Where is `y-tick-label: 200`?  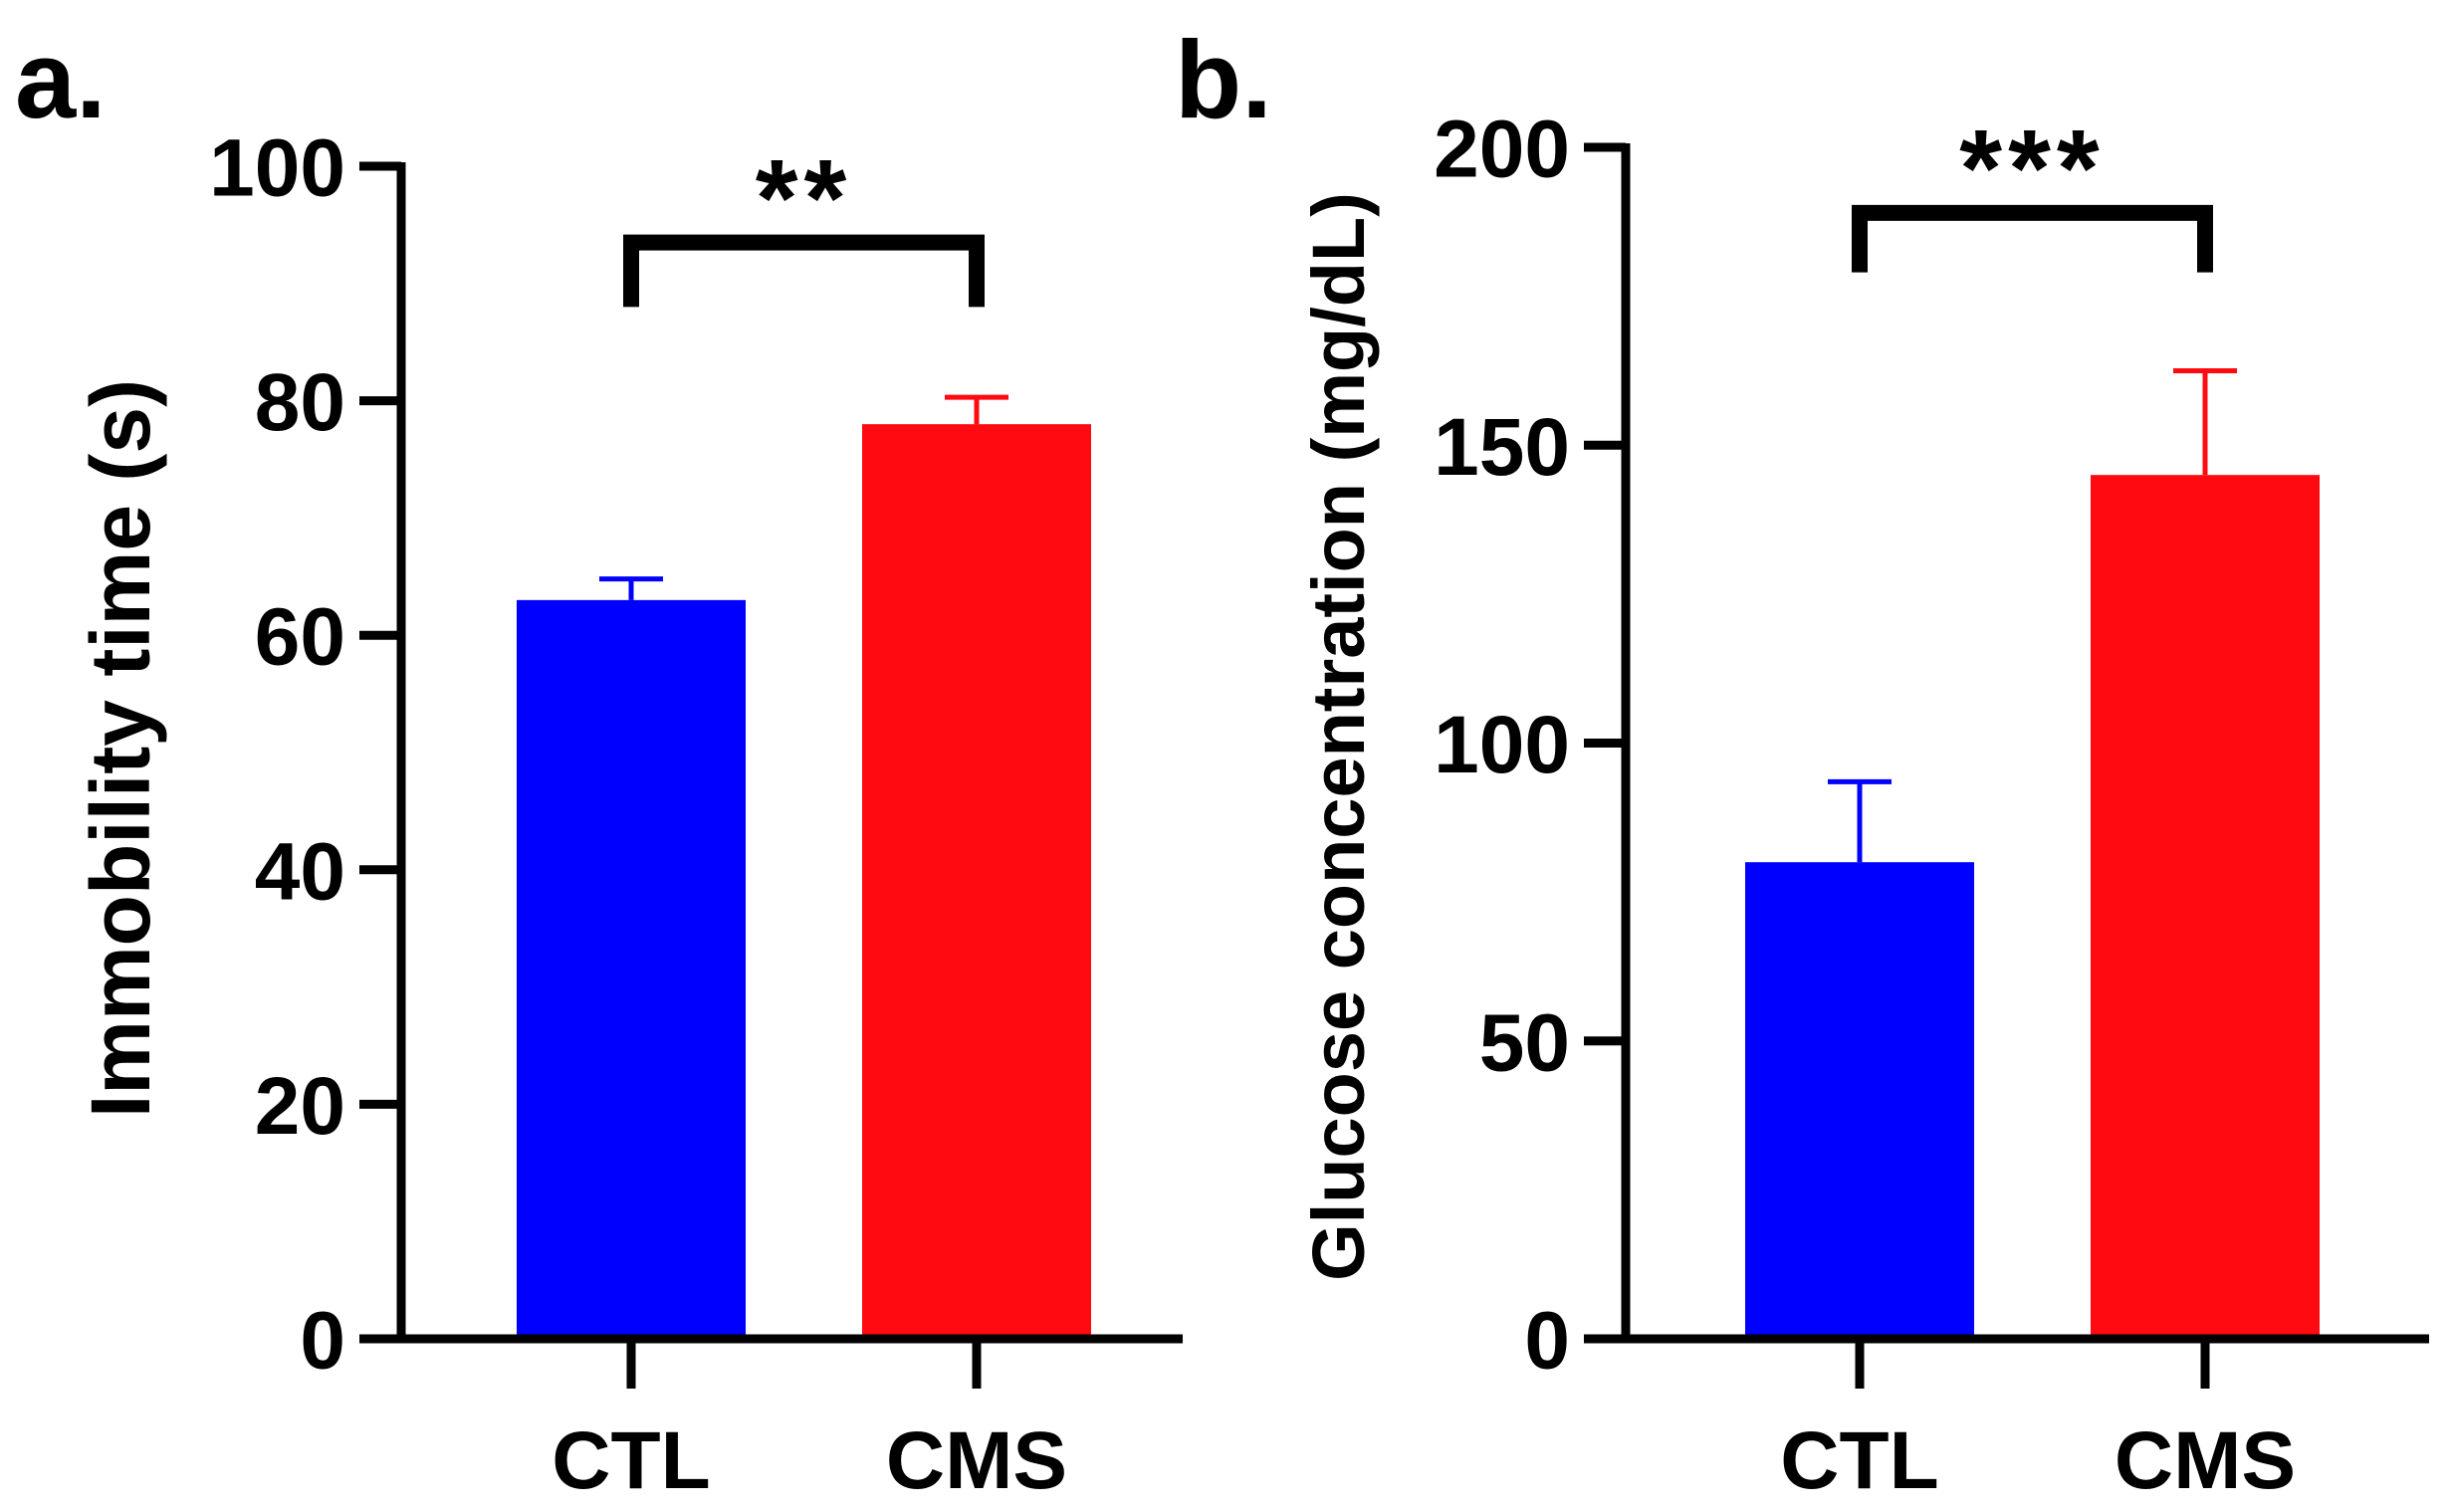 y-tick-label: 200 is located at coordinates (1502, 150).